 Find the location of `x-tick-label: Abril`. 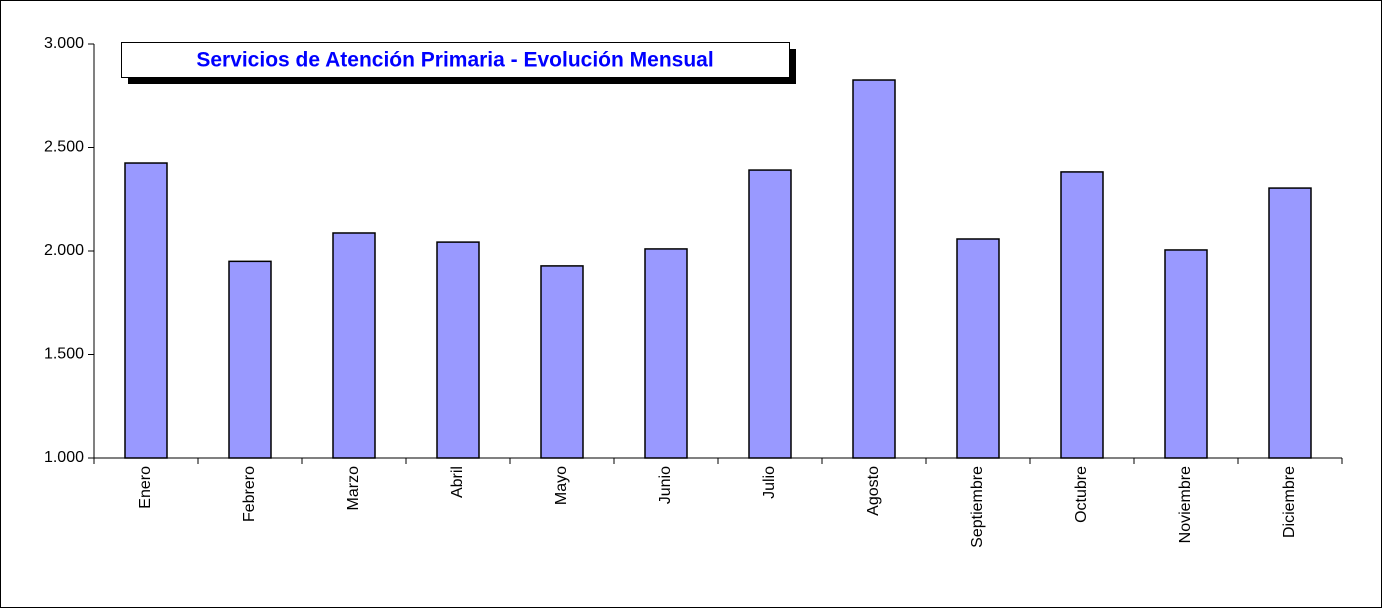

x-tick-label: Abril is located at coordinates (457, 482).